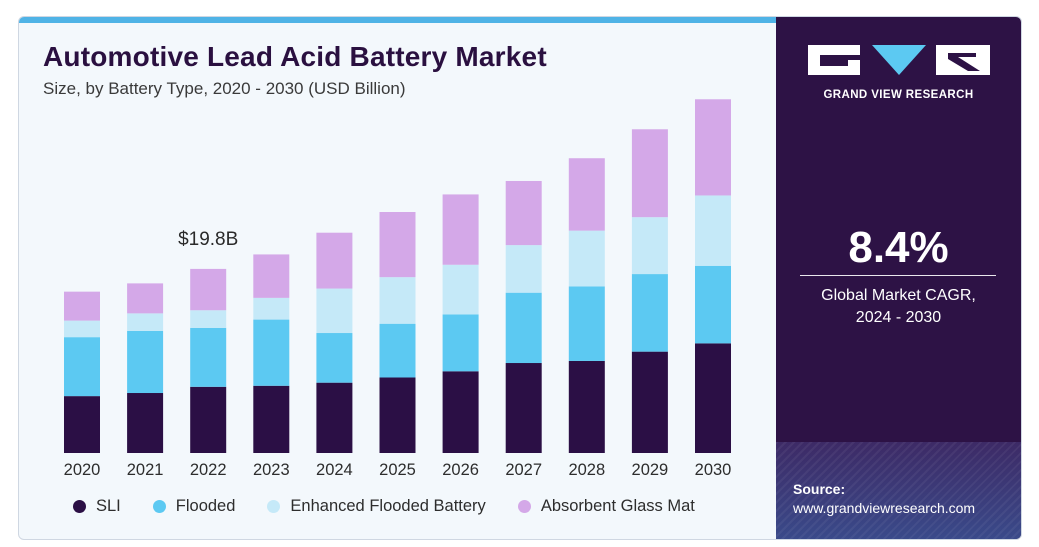 This screenshot has height=547, width=1039. What do you see at coordinates (586, 194) in the screenshot?
I see `bar-segment-2028-absorbent-glass-mat` at bounding box center [586, 194].